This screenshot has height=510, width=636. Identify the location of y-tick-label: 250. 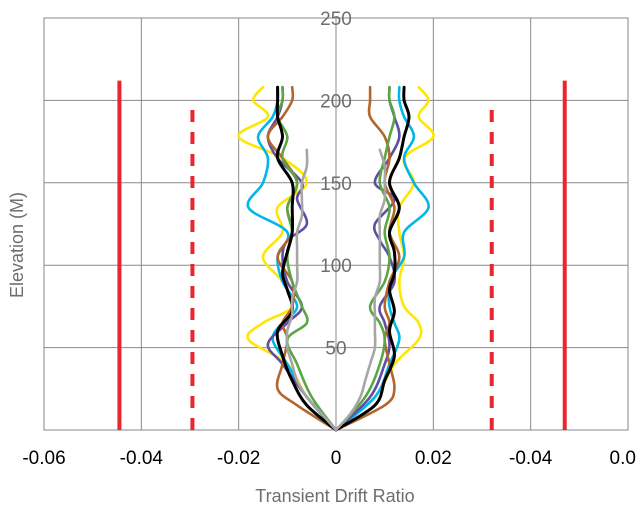
(336, 19).